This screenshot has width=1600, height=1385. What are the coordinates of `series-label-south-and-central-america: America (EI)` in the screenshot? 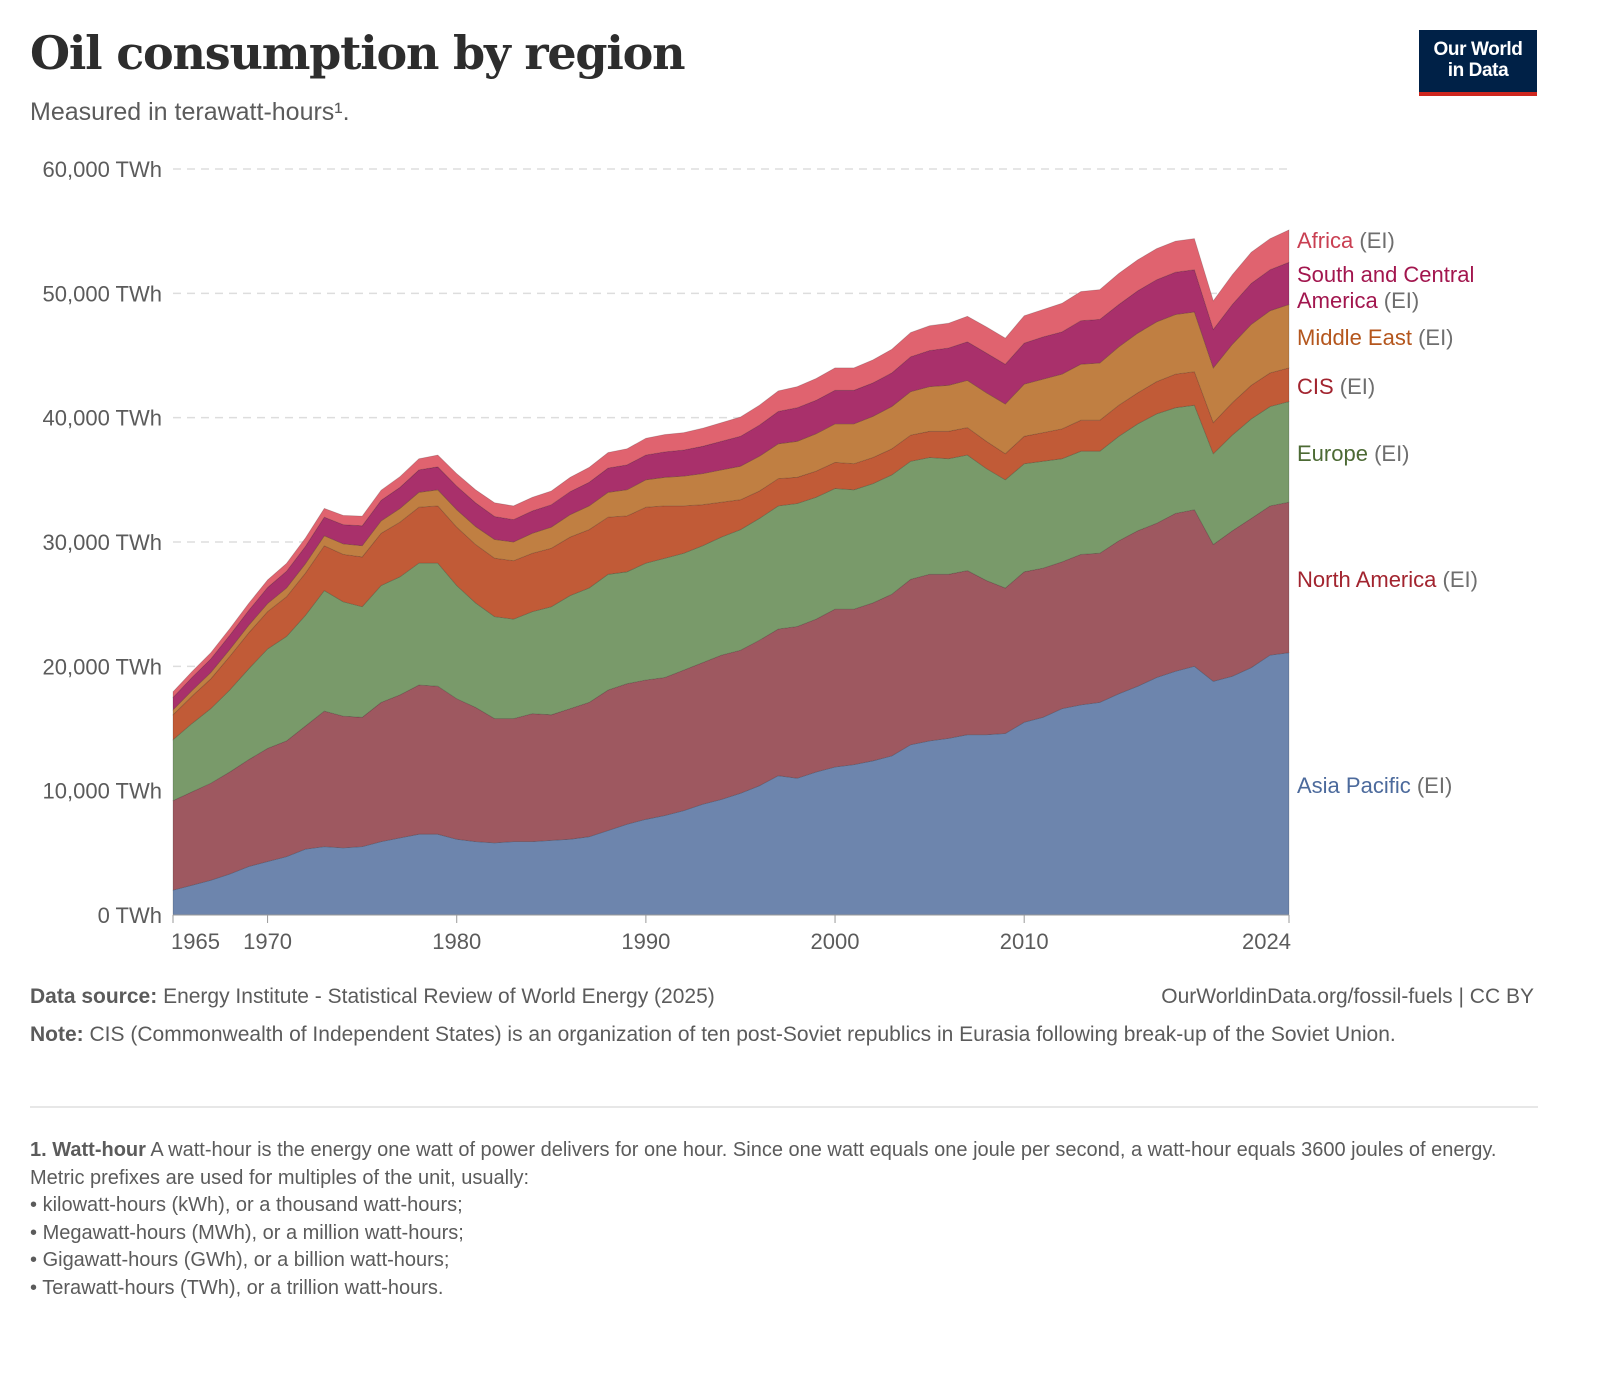 It's located at (1358, 300).